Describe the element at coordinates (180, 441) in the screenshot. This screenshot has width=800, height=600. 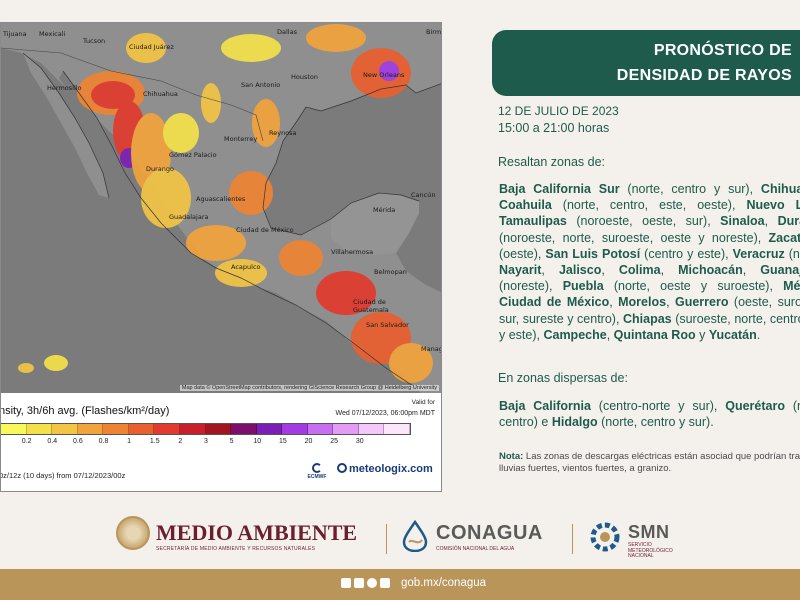
I see `color-scale-tick: 2` at that location.